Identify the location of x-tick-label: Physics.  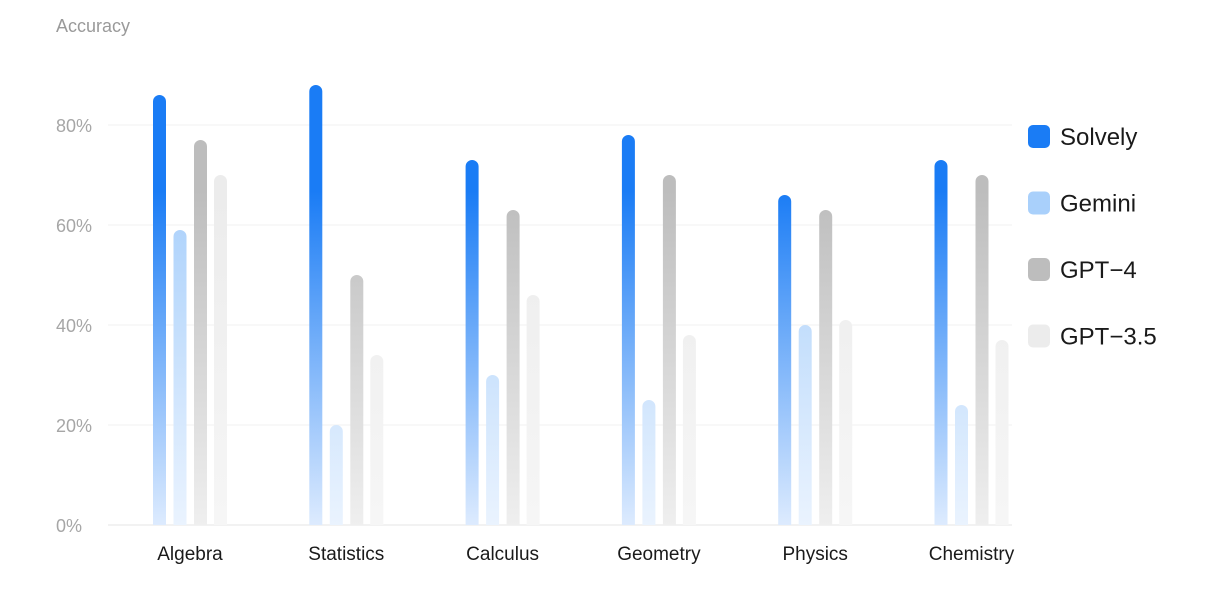
(814, 554).